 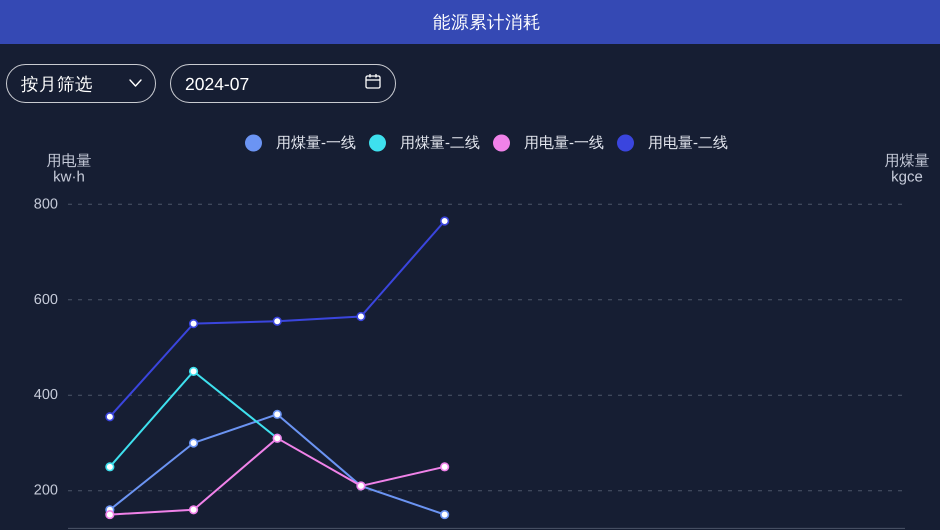 What do you see at coordinates (46, 490) in the screenshot?
I see `ytick: 200` at bounding box center [46, 490].